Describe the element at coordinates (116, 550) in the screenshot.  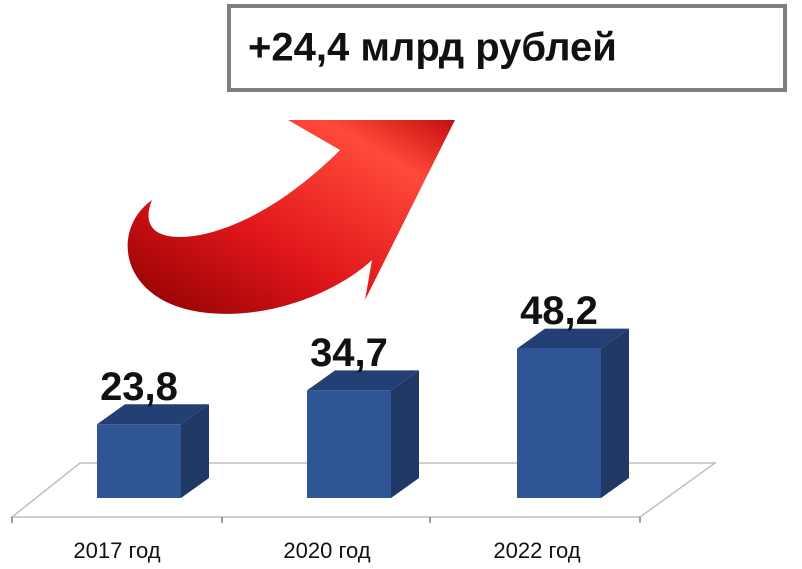
I see `x-tick-label: 2017 год` at that location.